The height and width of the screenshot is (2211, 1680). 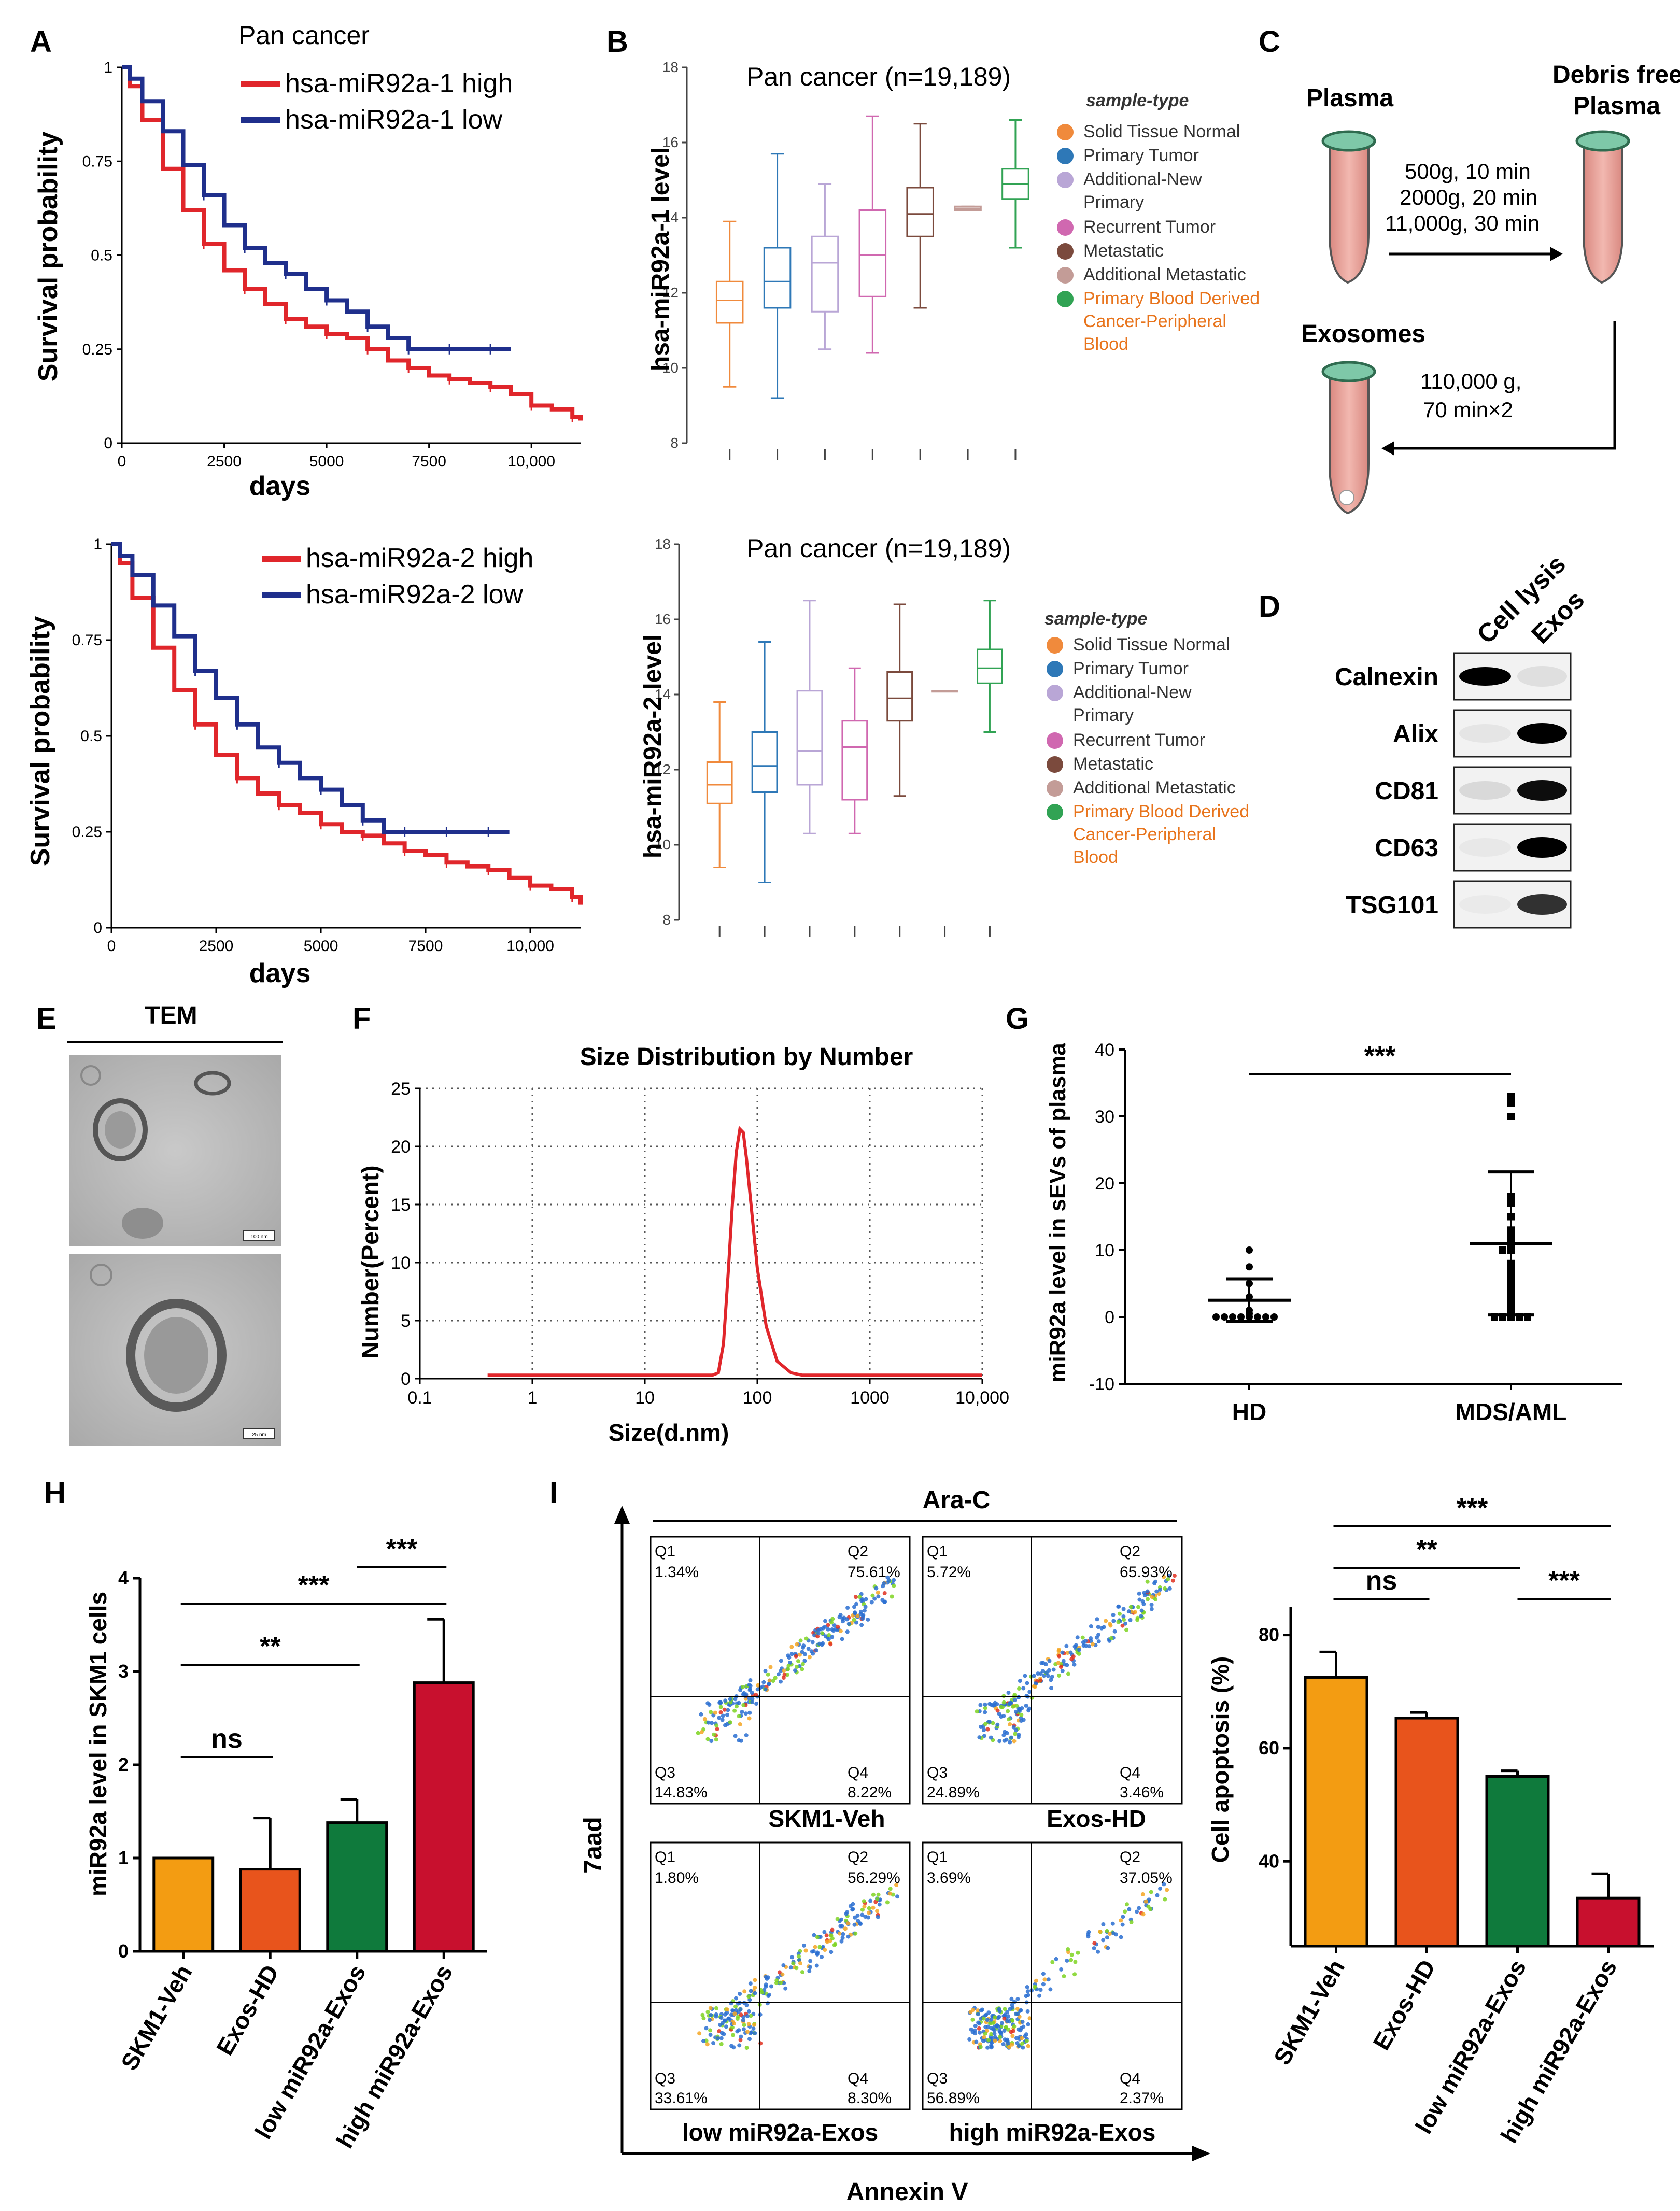 I want to click on quadrant-value-q4: 2.37%, so click(x=1142, y=2098).